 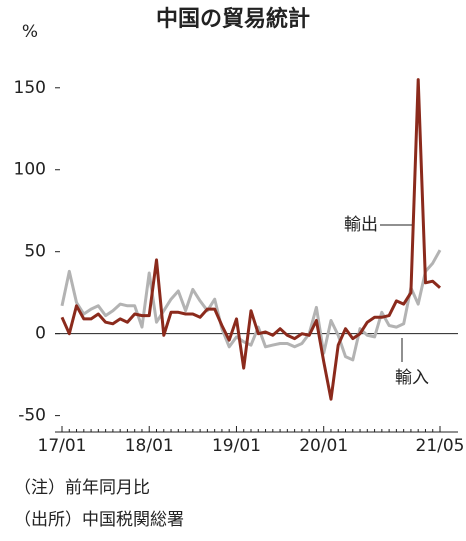 What do you see at coordinates (30, 32) in the screenshot?
I see `y-unit: %` at bounding box center [30, 32].